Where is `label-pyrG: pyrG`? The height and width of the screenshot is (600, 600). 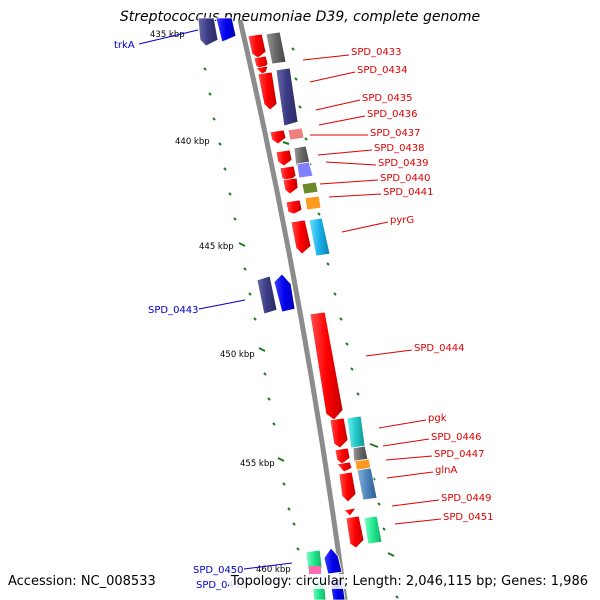
label-pyrG: pyrG is located at coordinates (402, 220).